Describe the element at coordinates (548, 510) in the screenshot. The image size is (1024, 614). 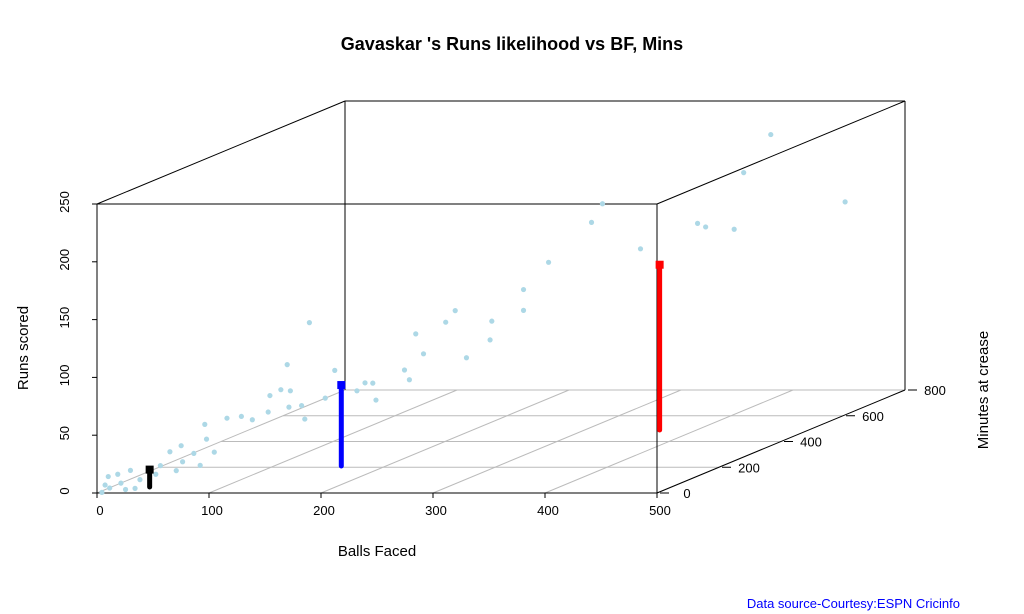
I see `x-tick-label: 400` at that location.